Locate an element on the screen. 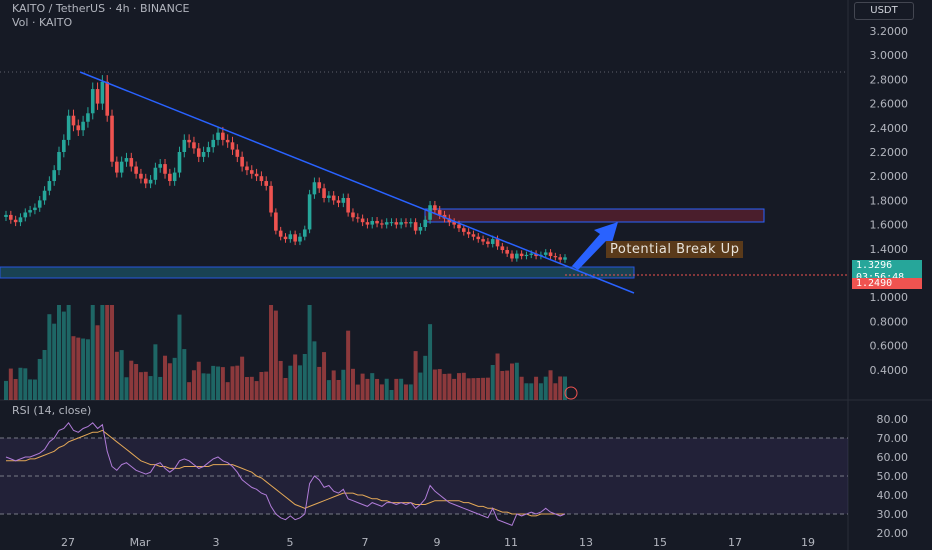  time-tick-label: 5 is located at coordinates (290, 542).